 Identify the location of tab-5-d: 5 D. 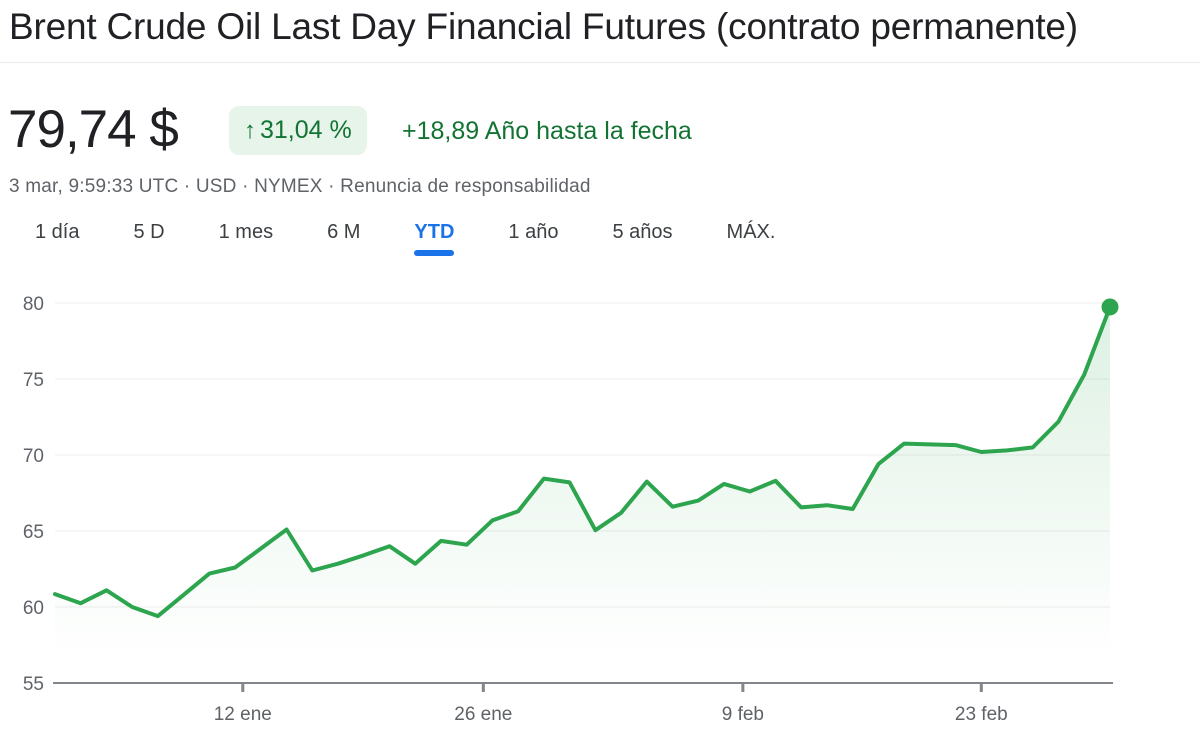
(148, 239).